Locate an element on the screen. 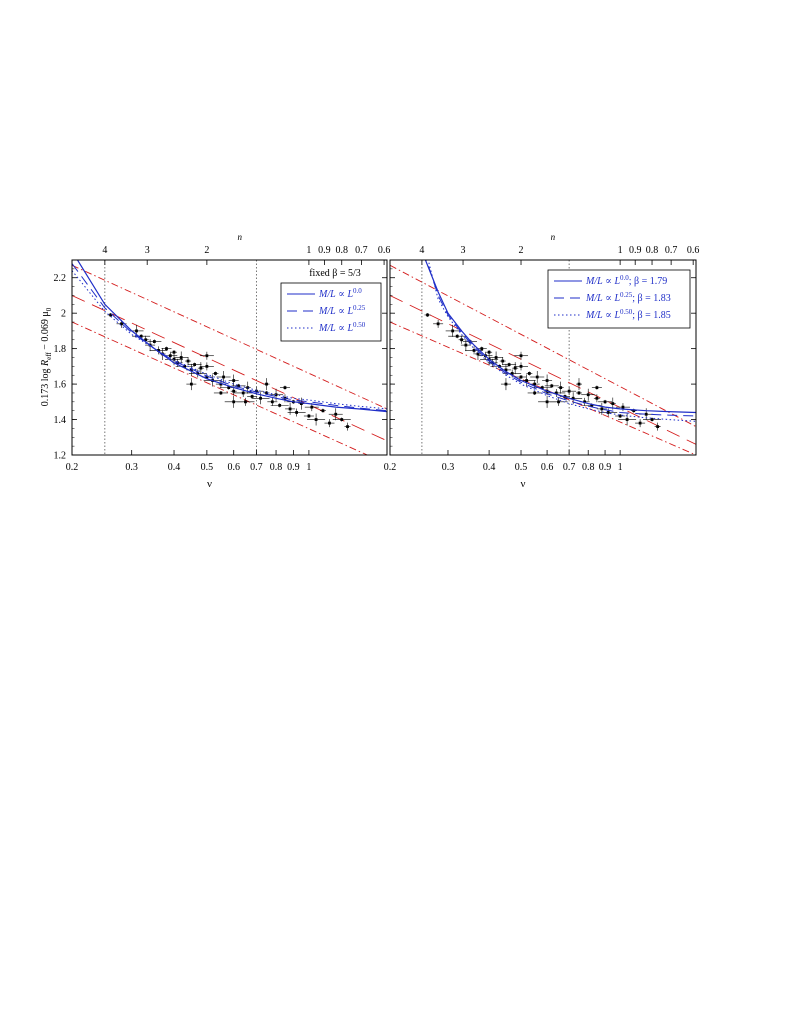 This screenshot has height=1027, width=790. y-tick-label: 2 is located at coordinates (63, 314).